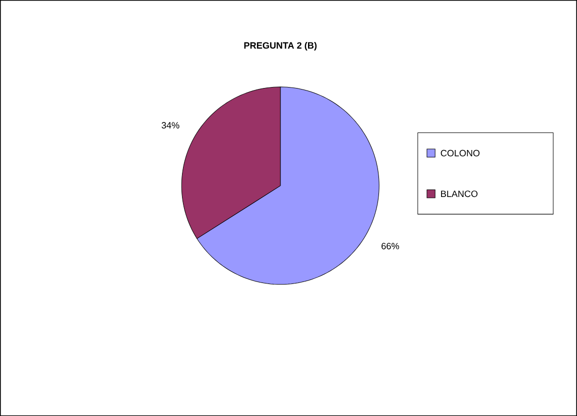 The width and height of the screenshot is (577, 416). I want to click on legend-label: COLONO, so click(460, 153).